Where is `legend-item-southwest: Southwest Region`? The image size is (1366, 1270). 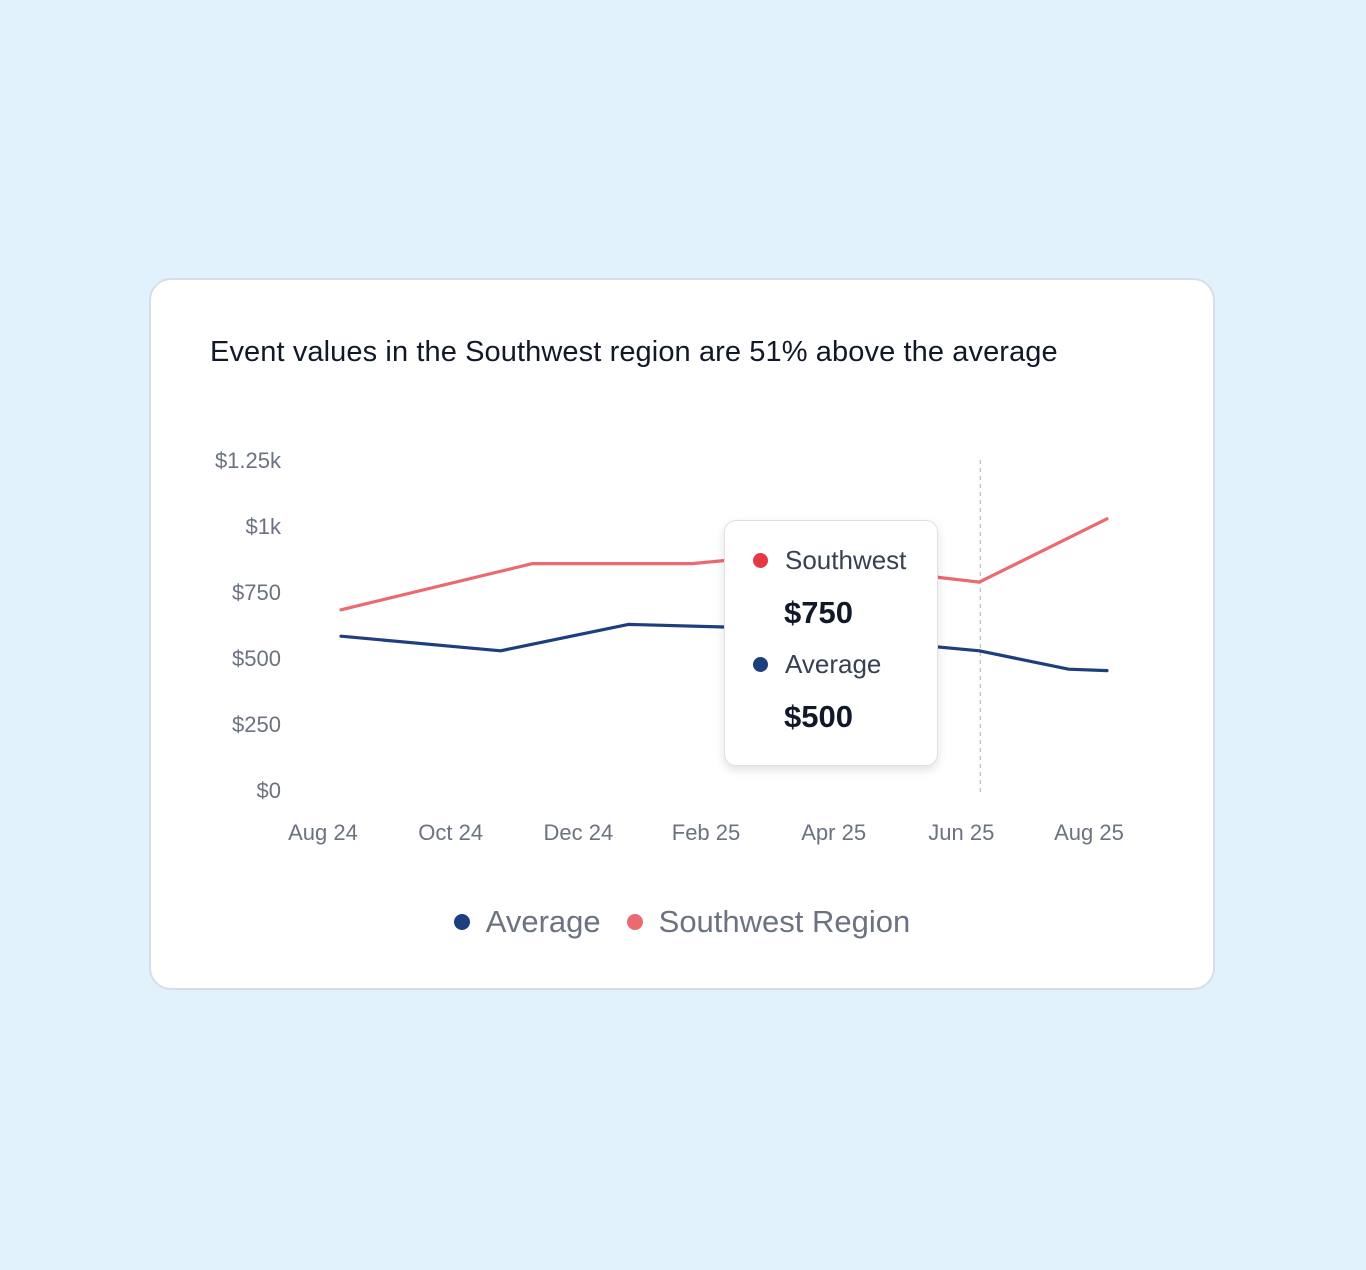
legend-item-southwest: Southwest Region is located at coordinates (768, 922).